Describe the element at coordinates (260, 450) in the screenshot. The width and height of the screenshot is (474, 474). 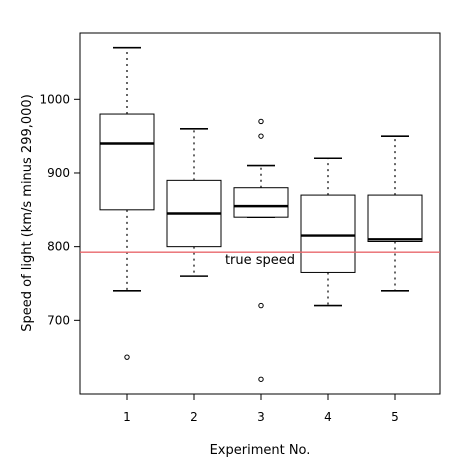
I see `x-axis-label: Experiment No.` at that location.